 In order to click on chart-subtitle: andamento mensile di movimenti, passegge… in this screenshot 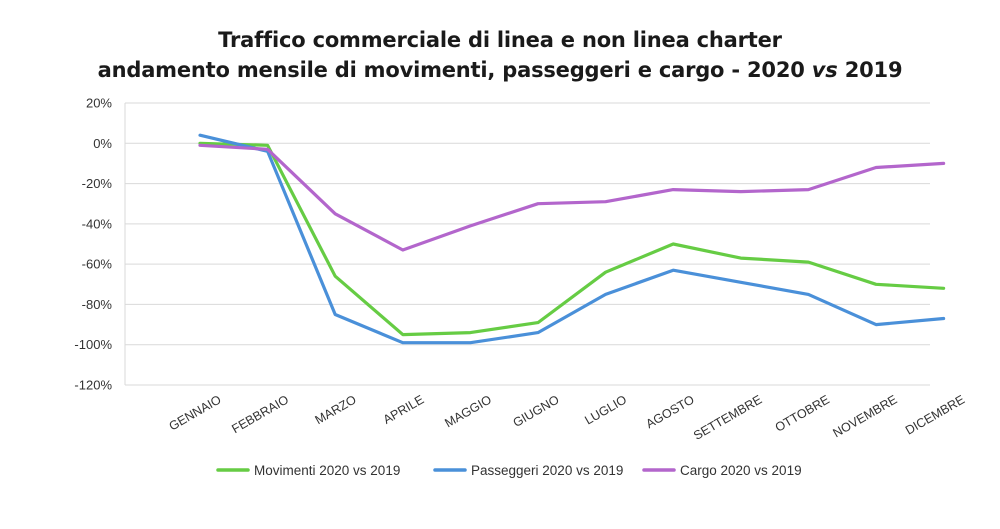, I will do `click(500, 70)`.